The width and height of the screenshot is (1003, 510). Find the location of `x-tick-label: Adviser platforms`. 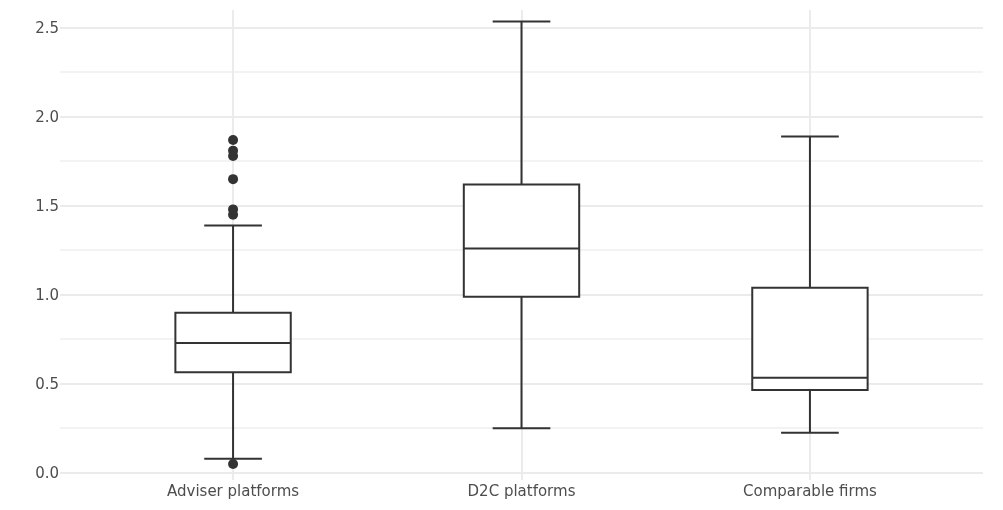

x-tick-label: Adviser platforms is located at coordinates (233, 491).